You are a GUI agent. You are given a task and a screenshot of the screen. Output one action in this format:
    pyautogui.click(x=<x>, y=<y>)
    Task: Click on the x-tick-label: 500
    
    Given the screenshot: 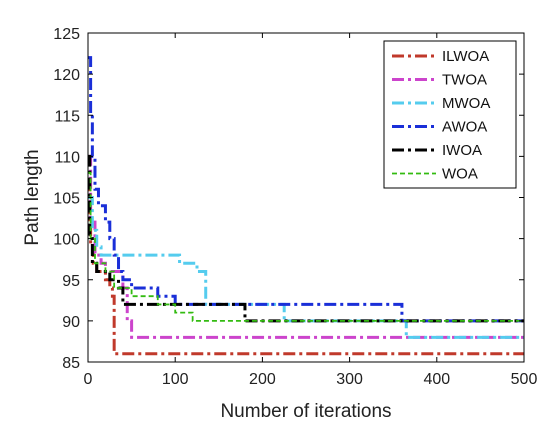 What is the action you would take?
    pyautogui.click(x=524, y=379)
    